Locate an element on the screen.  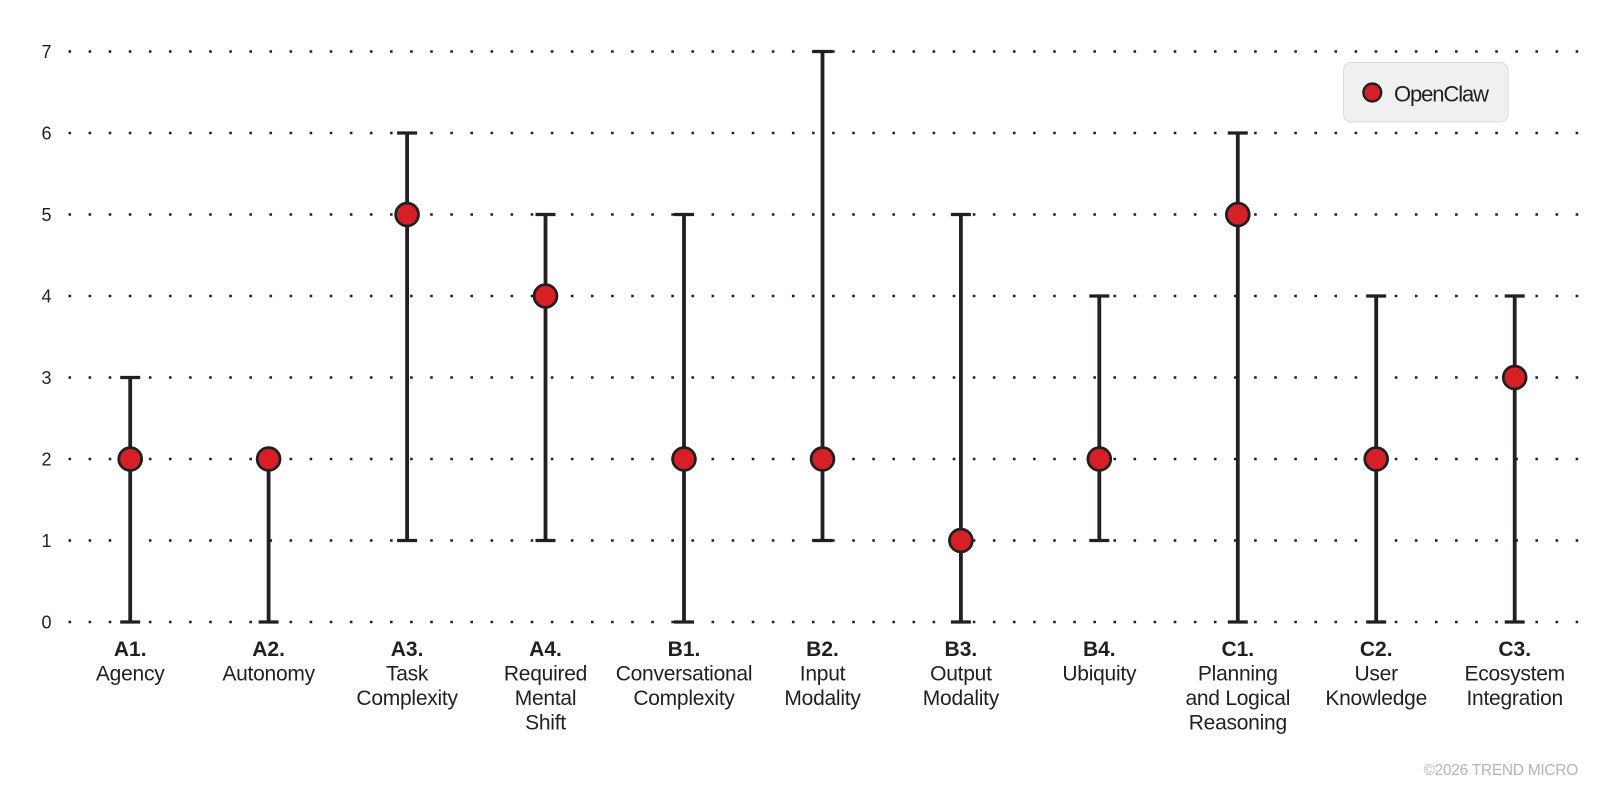
svg-text: 1 is located at coordinates (46, 541).